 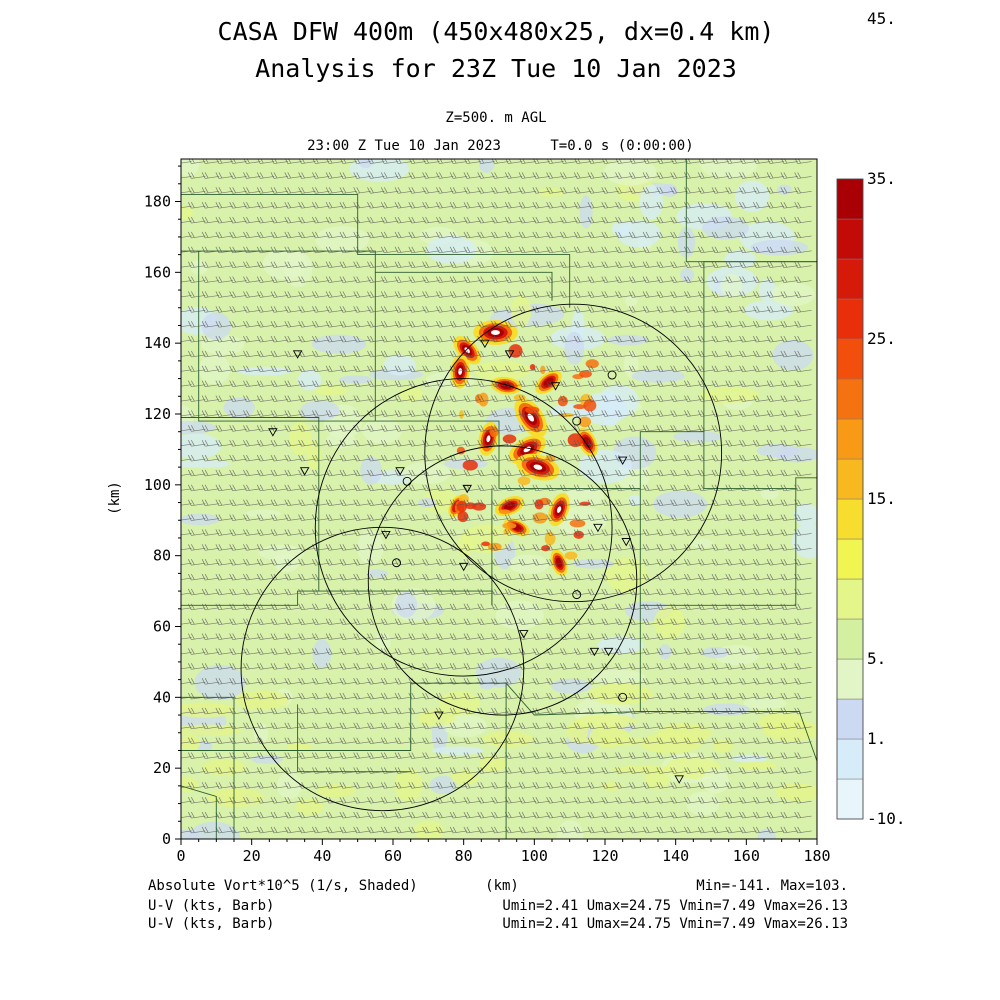 I want to click on time-label: 23:00 Z Tue 10 Jan 2023, so click(x=404, y=146).